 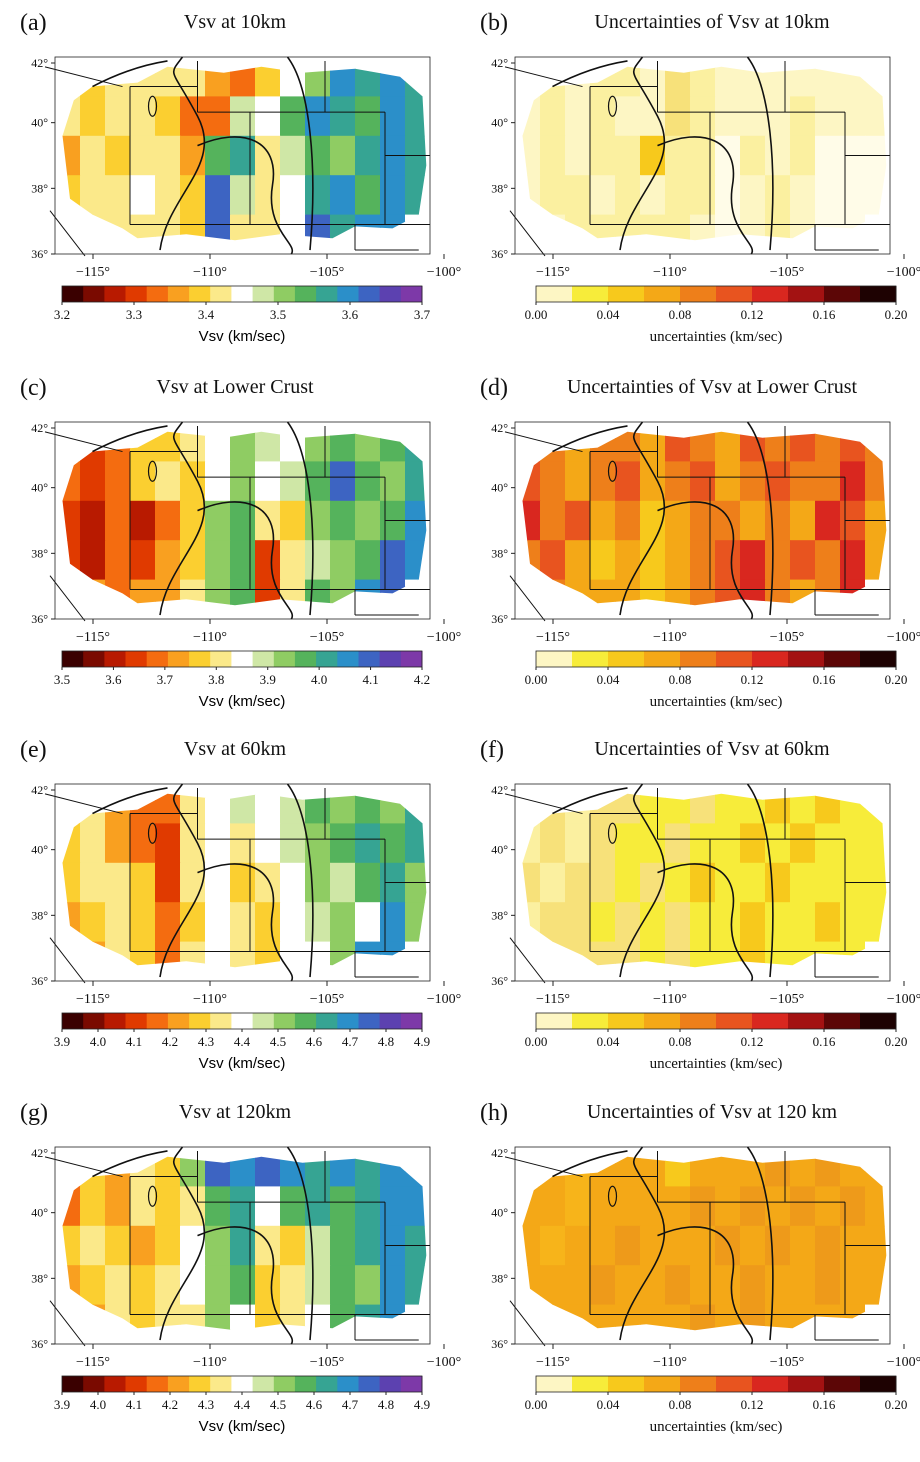 I want to click on lat-label: 40°, so click(x=499, y=850).